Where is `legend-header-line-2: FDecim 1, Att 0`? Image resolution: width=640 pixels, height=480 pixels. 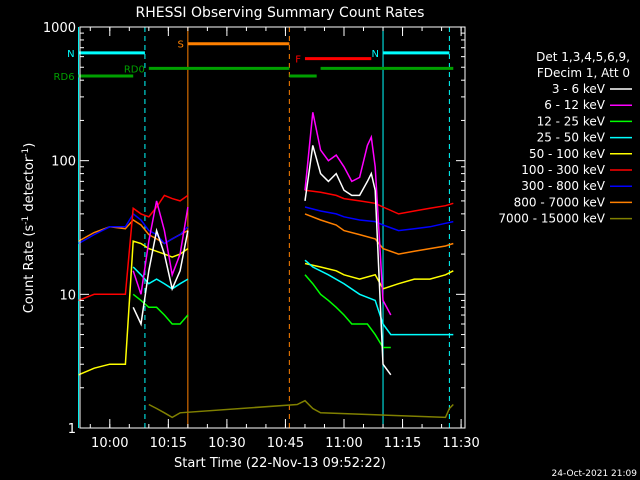 legend-header-line-2: FDecim 1, Att 0 is located at coordinates (583, 73).